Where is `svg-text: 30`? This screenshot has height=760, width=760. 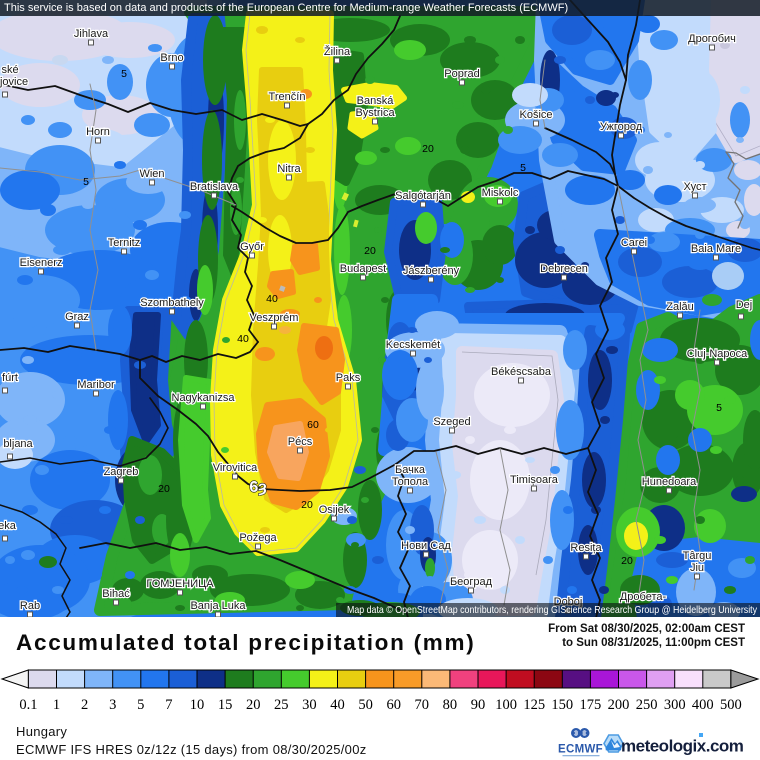 svg-text: 30 is located at coordinates (309, 705).